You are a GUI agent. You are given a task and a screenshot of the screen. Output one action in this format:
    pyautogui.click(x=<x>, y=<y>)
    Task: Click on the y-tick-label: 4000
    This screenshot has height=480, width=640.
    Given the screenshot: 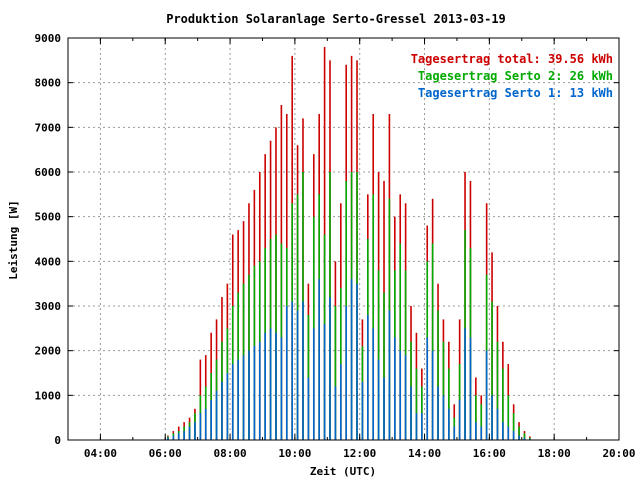 What is the action you would take?
    pyautogui.click(x=48, y=261)
    